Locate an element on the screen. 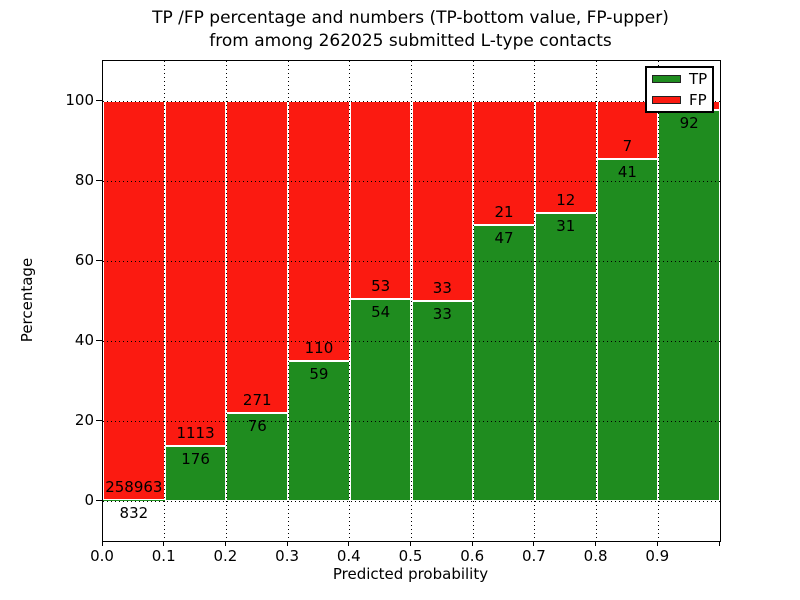 The width and height of the screenshot is (800, 600). tp-value-label: 76 is located at coordinates (257, 426).